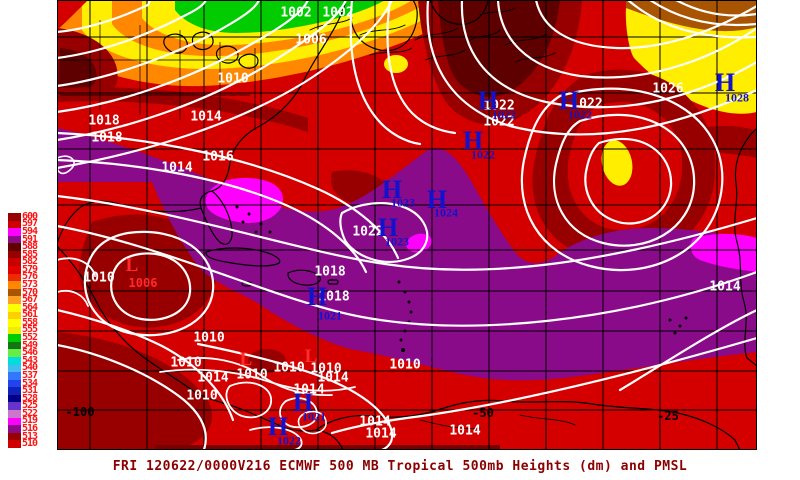  I want to click on legend-value: 516, so click(30, 428).